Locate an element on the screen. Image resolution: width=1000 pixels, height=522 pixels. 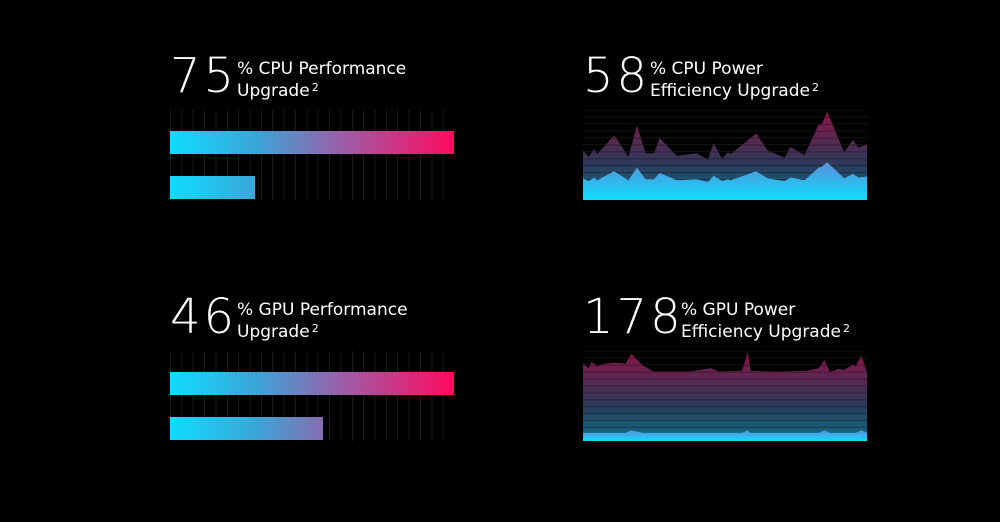
gpu-performance-bar-chart is located at coordinates (312, 396).